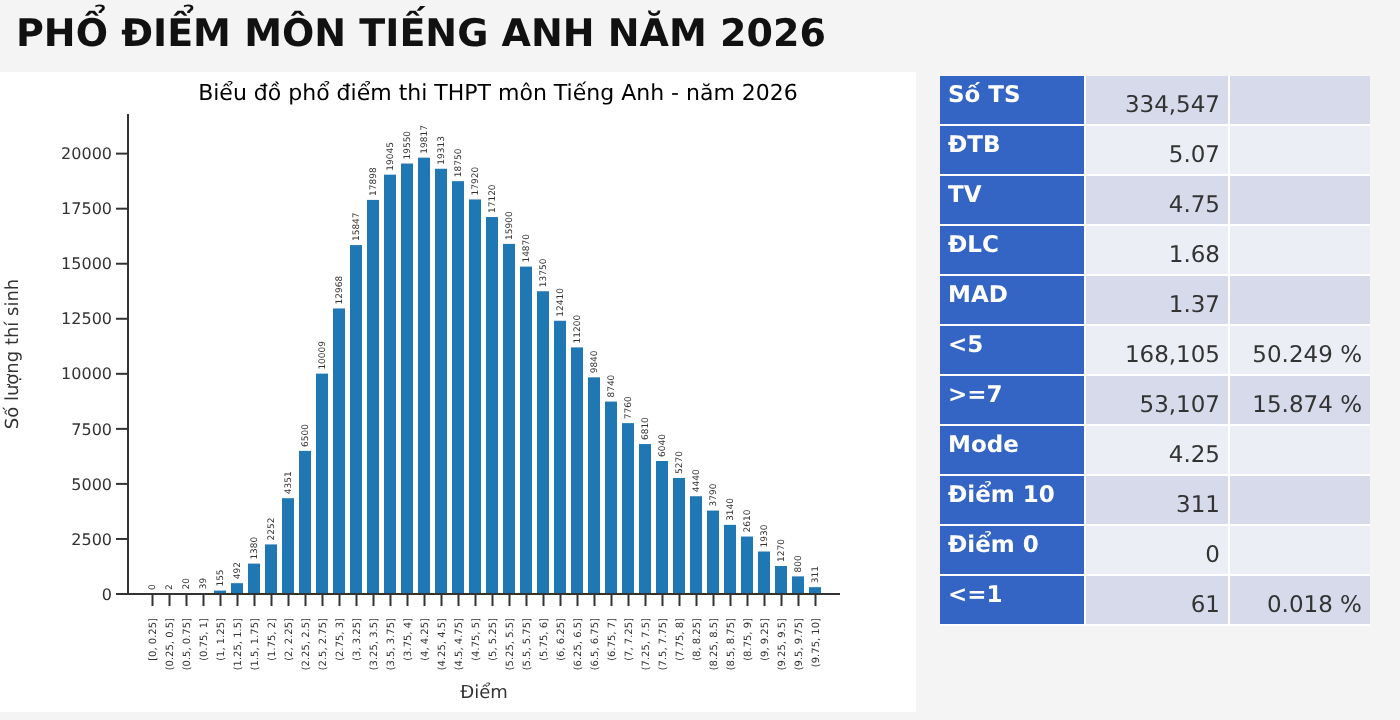  What do you see at coordinates (1194, 304) in the screenshot?
I see `text: 1.37` at bounding box center [1194, 304].